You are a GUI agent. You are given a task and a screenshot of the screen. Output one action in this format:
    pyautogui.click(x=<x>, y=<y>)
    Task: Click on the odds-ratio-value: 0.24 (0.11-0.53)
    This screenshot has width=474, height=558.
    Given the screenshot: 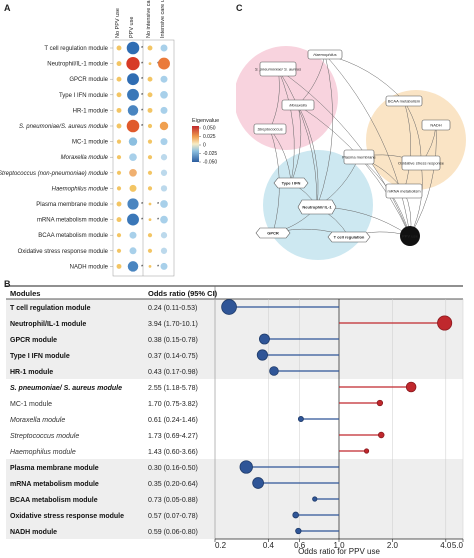 What is the action you would take?
    pyautogui.click(x=172, y=308)
    